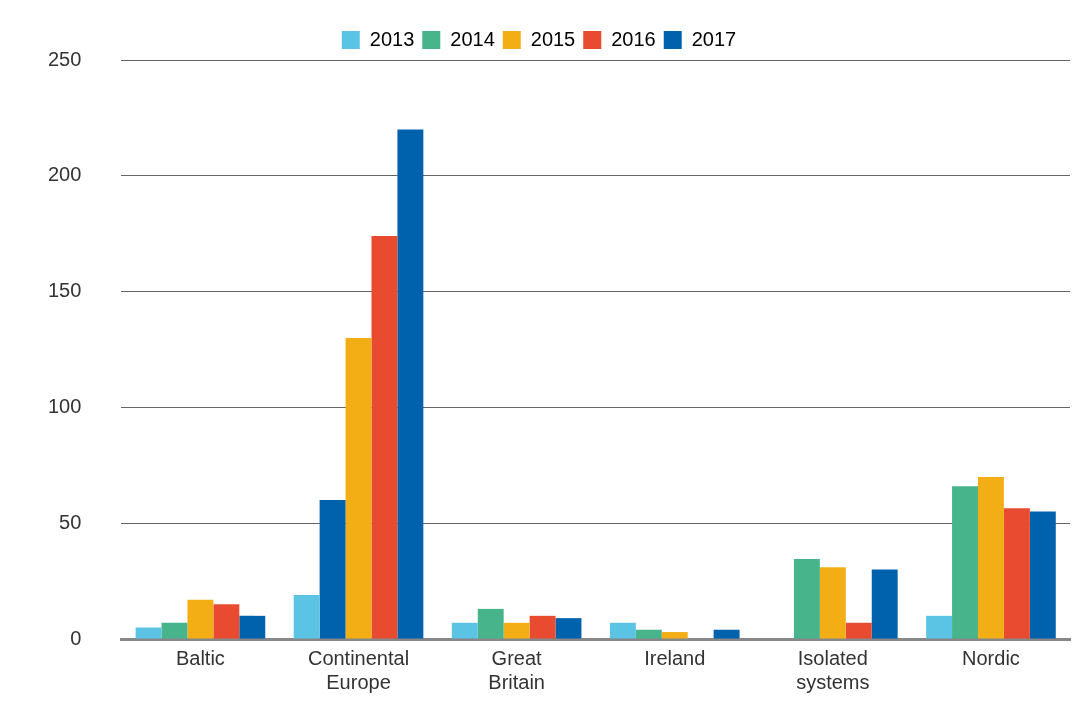  Describe the element at coordinates (200, 657) in the screenshot. I see `x-tick-label: Baltic` at that location.